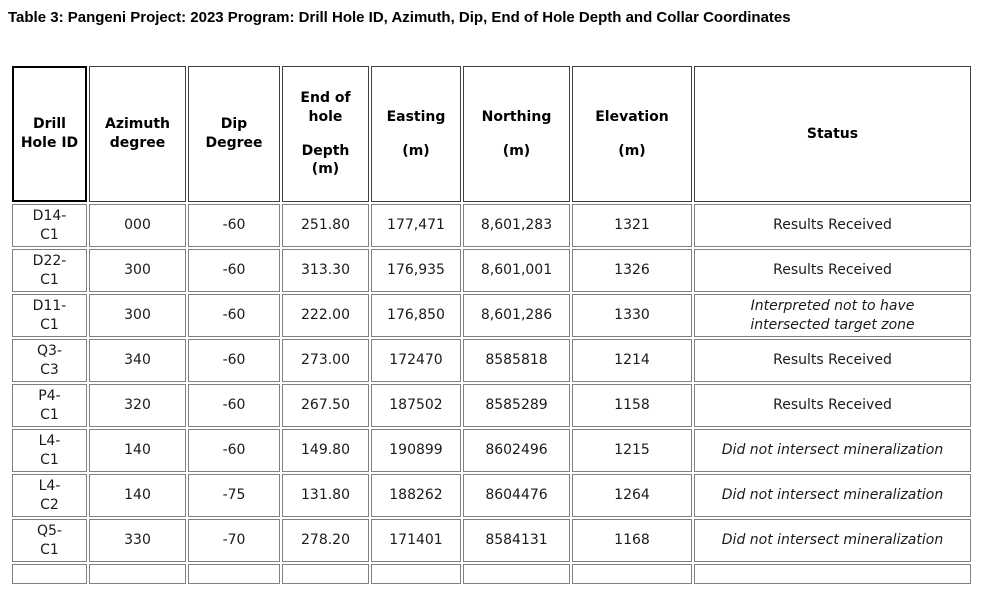 This screenshot has width=986, height=599. What do you see at coordinates (516, 134) in the screenshot?
I see `column-header-northing: Northing (m)` at bounding box center [516, 134].